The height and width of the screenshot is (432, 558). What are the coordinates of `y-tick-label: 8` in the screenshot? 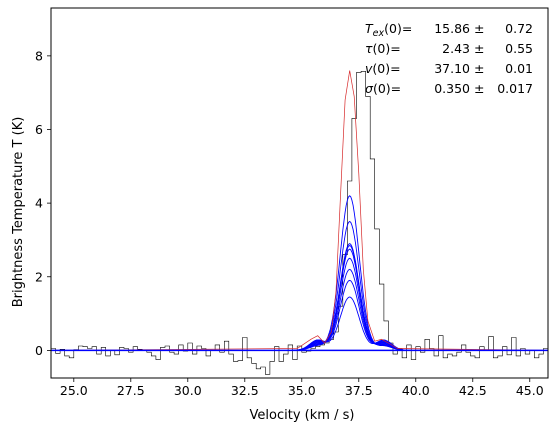 It's located at (39, 55).